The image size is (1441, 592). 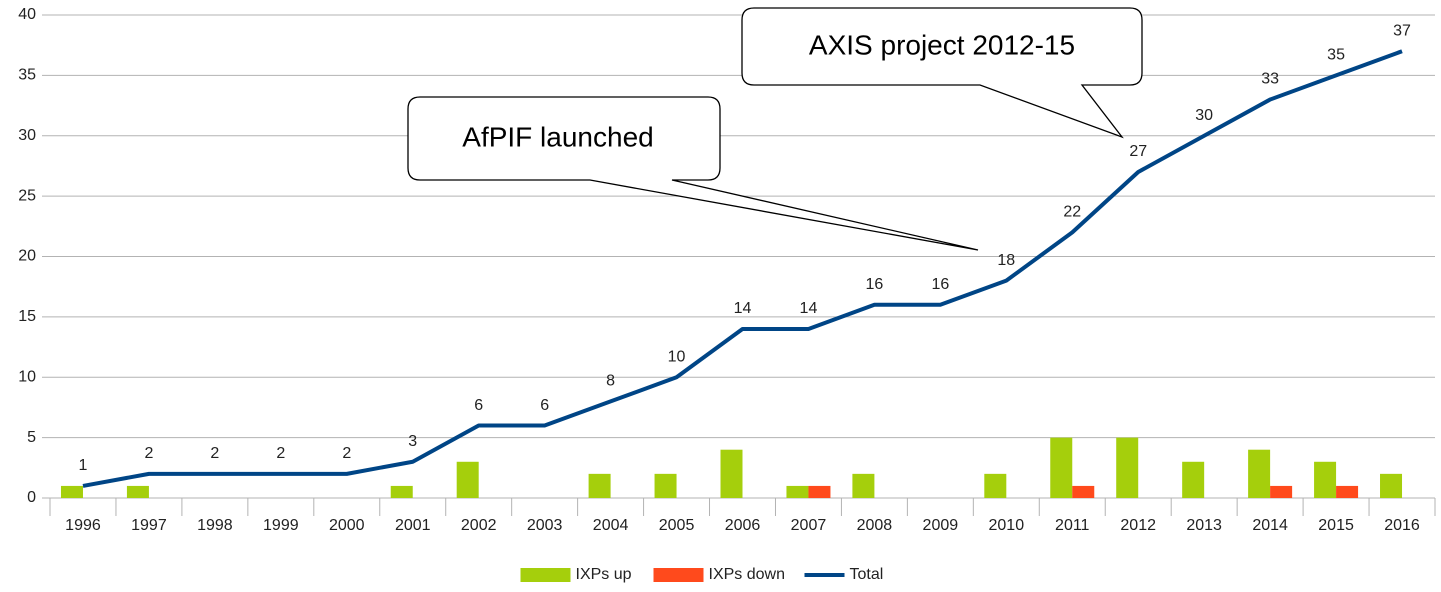 I want to click on data-label: 18, so click(x=1006, y=260).